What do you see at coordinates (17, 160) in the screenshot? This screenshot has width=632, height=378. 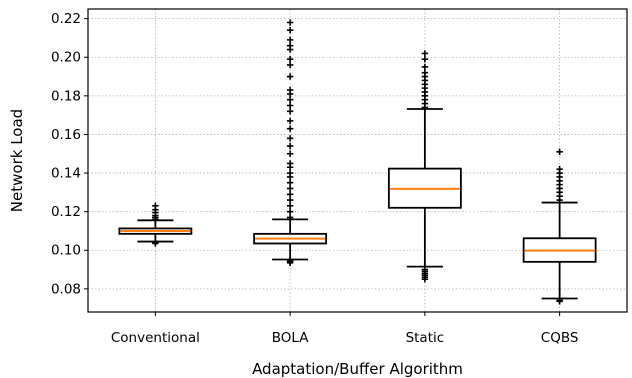 I see `y-axis-label: Network Load` at bounding box center [17, 160].